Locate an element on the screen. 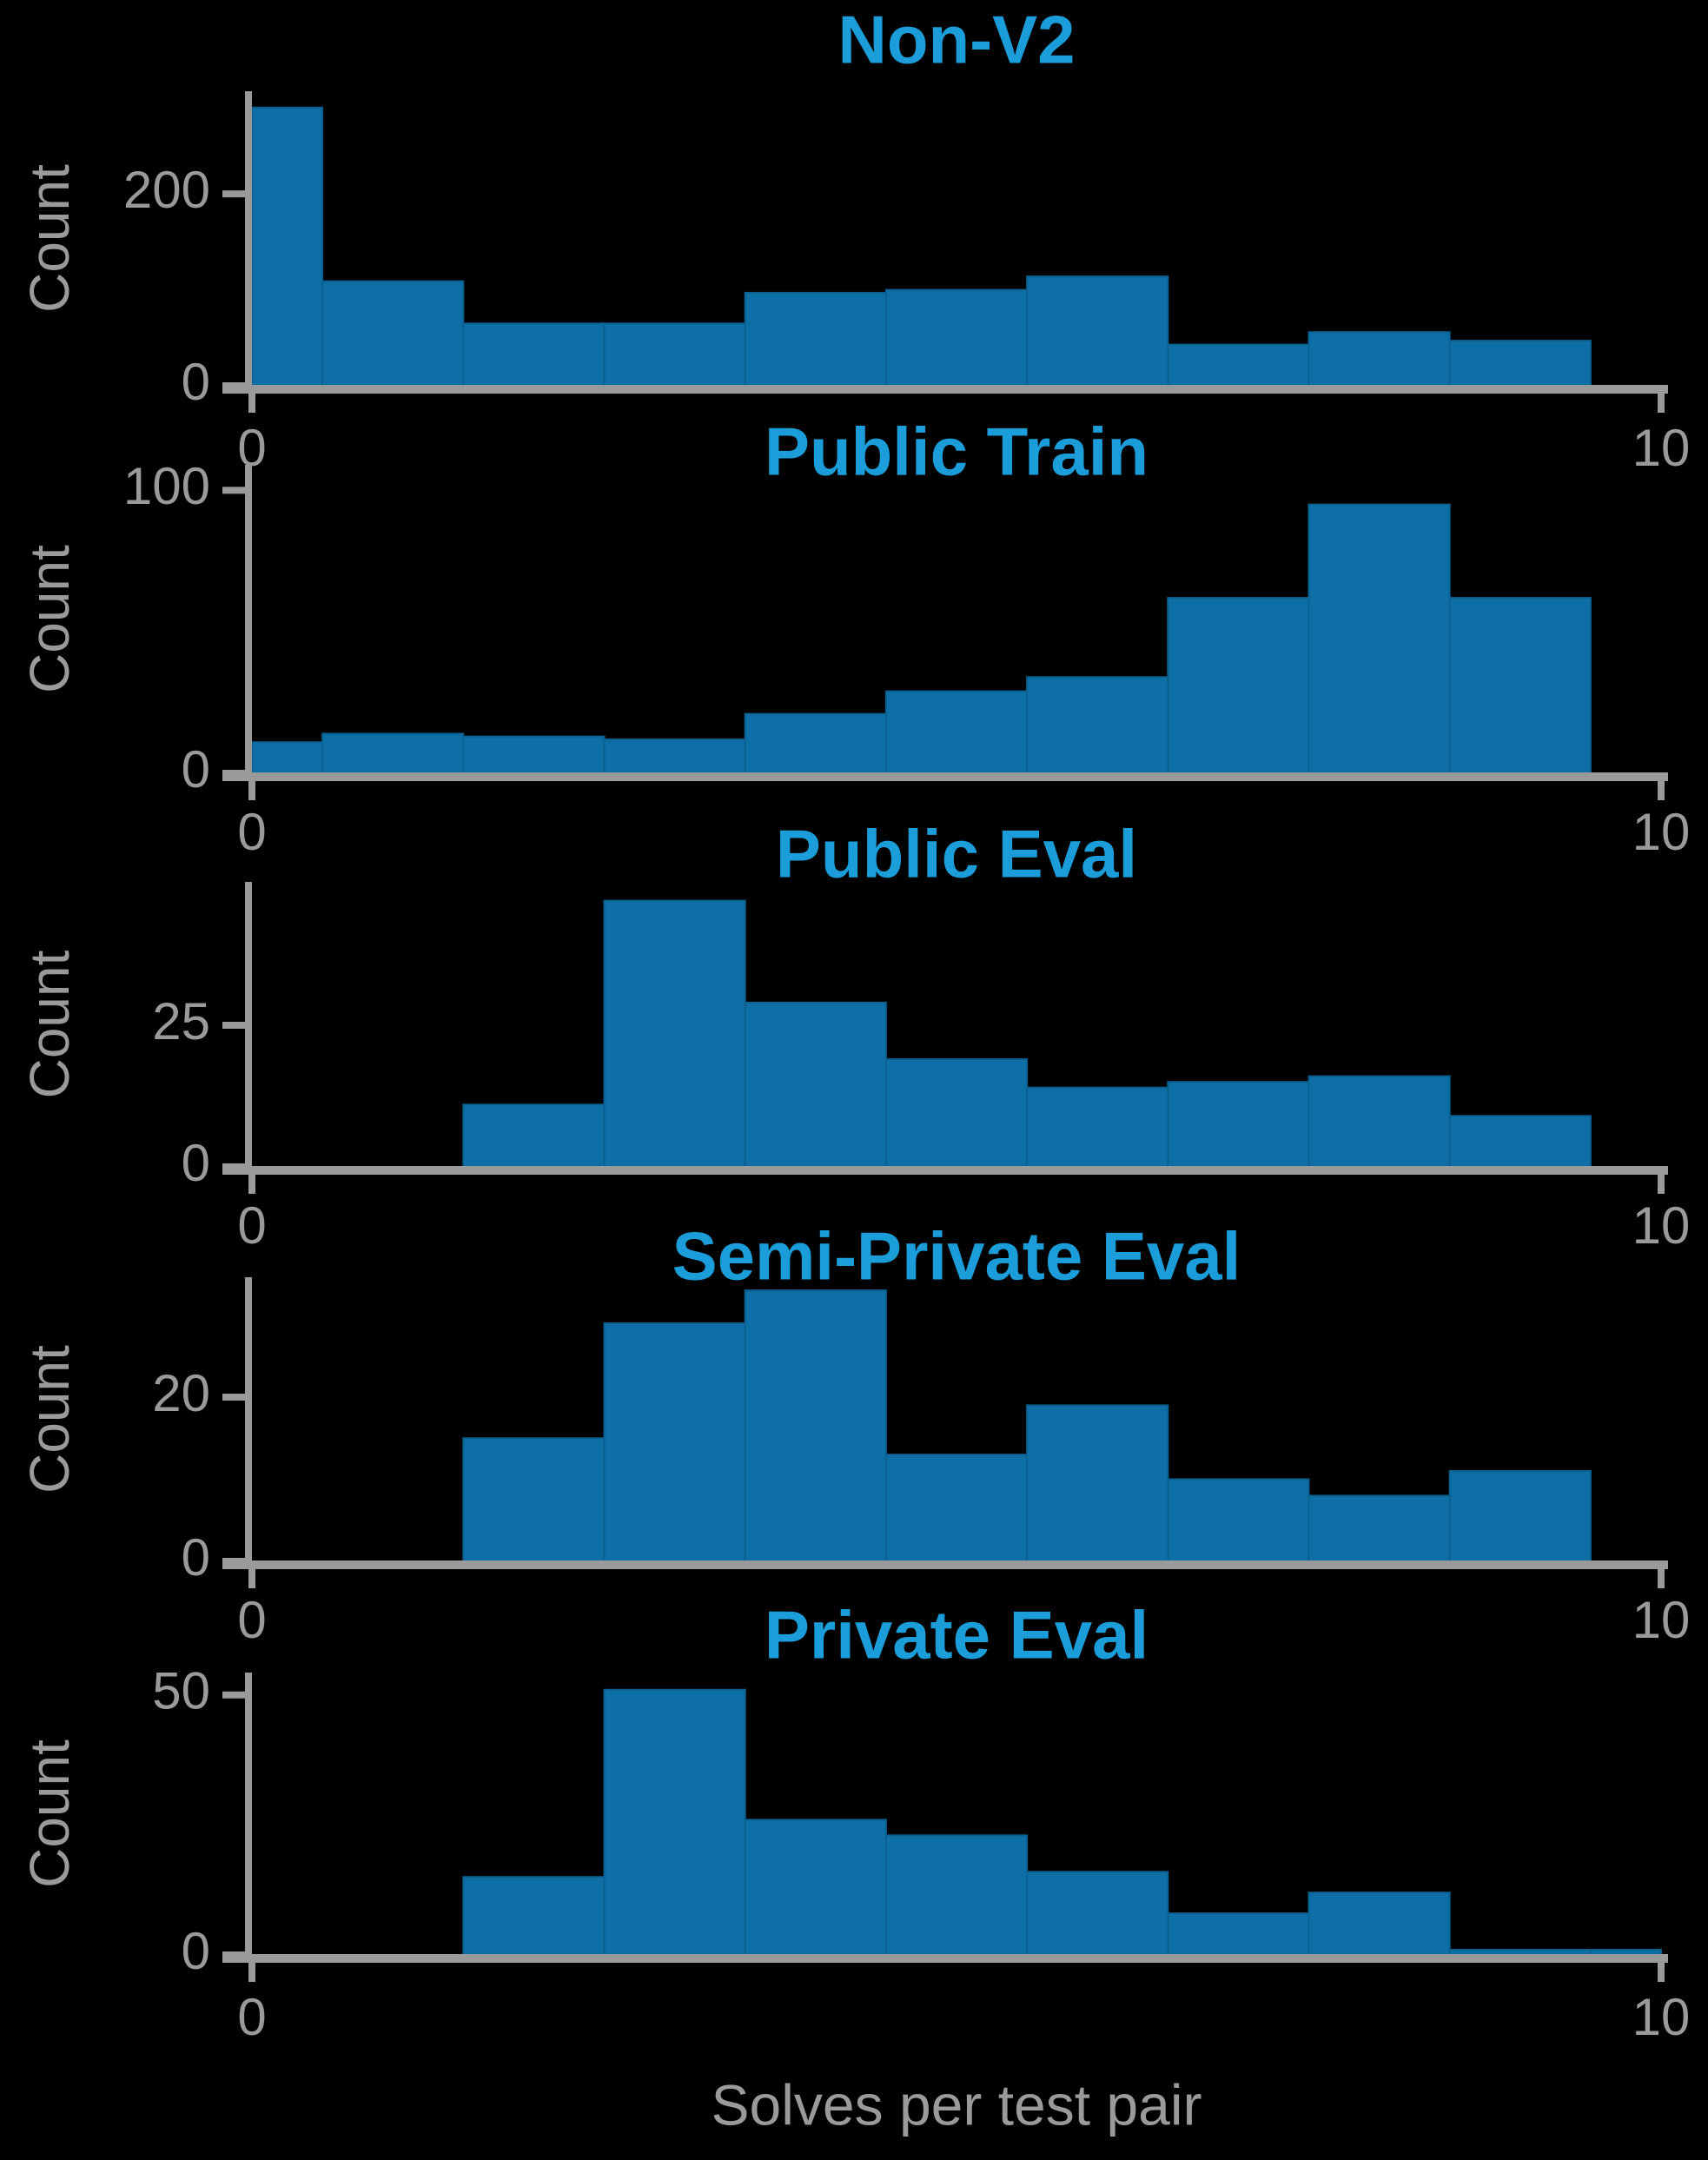 The image size is (1708, 2160). panel-title: Non-V2 is located at coordinates (957, 40).